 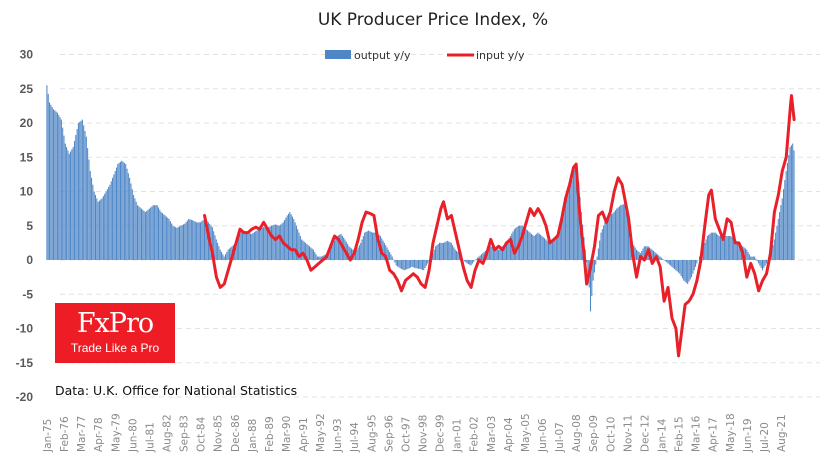 I want to click on x-tick-label: Dec-86, so click(x=236, y=433).